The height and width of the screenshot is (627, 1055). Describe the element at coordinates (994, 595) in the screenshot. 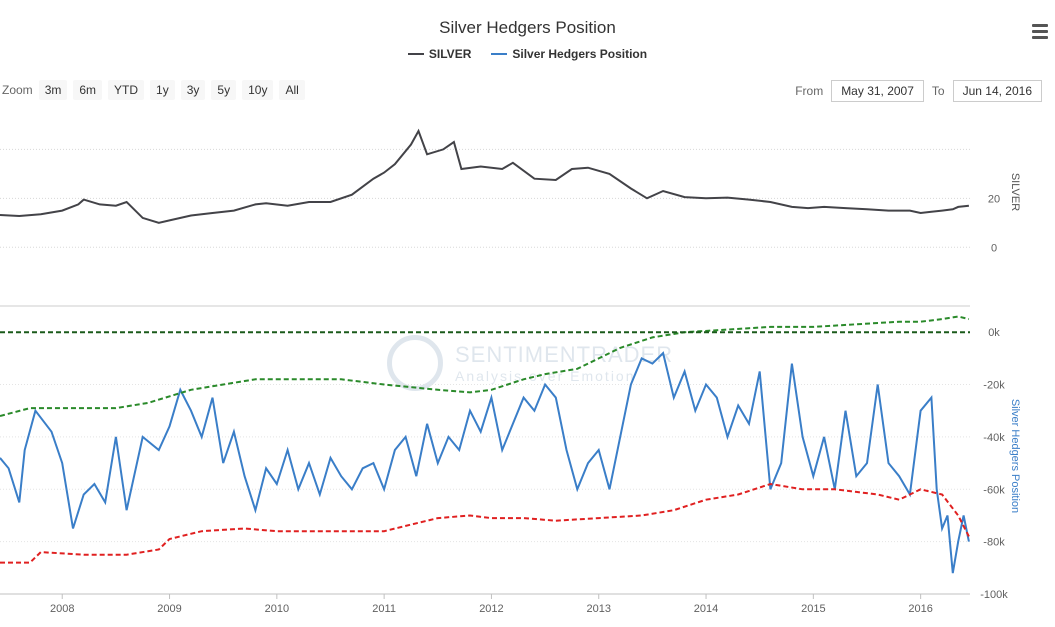

I see `y-tick-label-hedgers: -100k` at that location.